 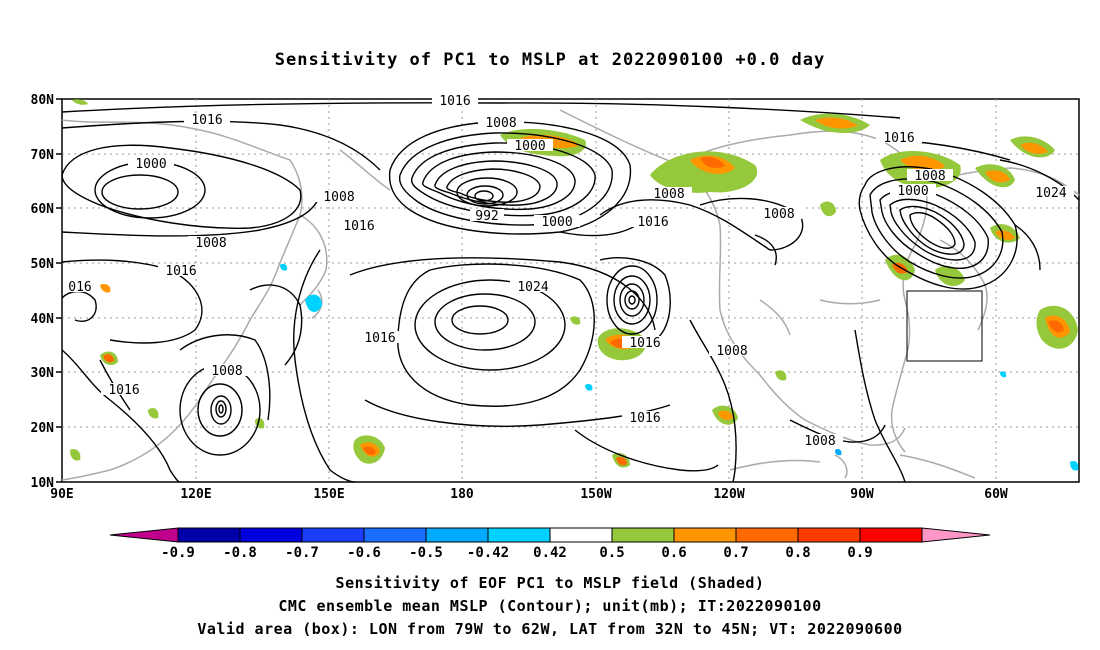 What do you see at coordinates (859, 553) in the screenshot?
I see `colorbar-label: 0.9` at bounding box center [859, 553].